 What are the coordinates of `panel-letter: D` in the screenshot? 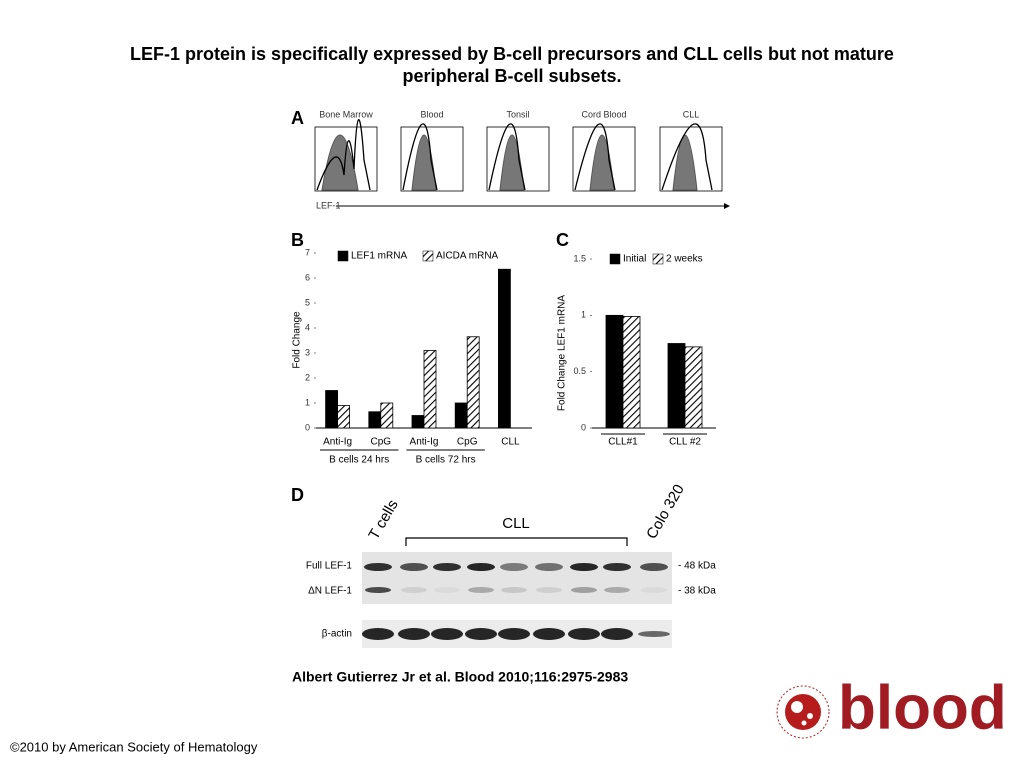 It's located at (297, 495).